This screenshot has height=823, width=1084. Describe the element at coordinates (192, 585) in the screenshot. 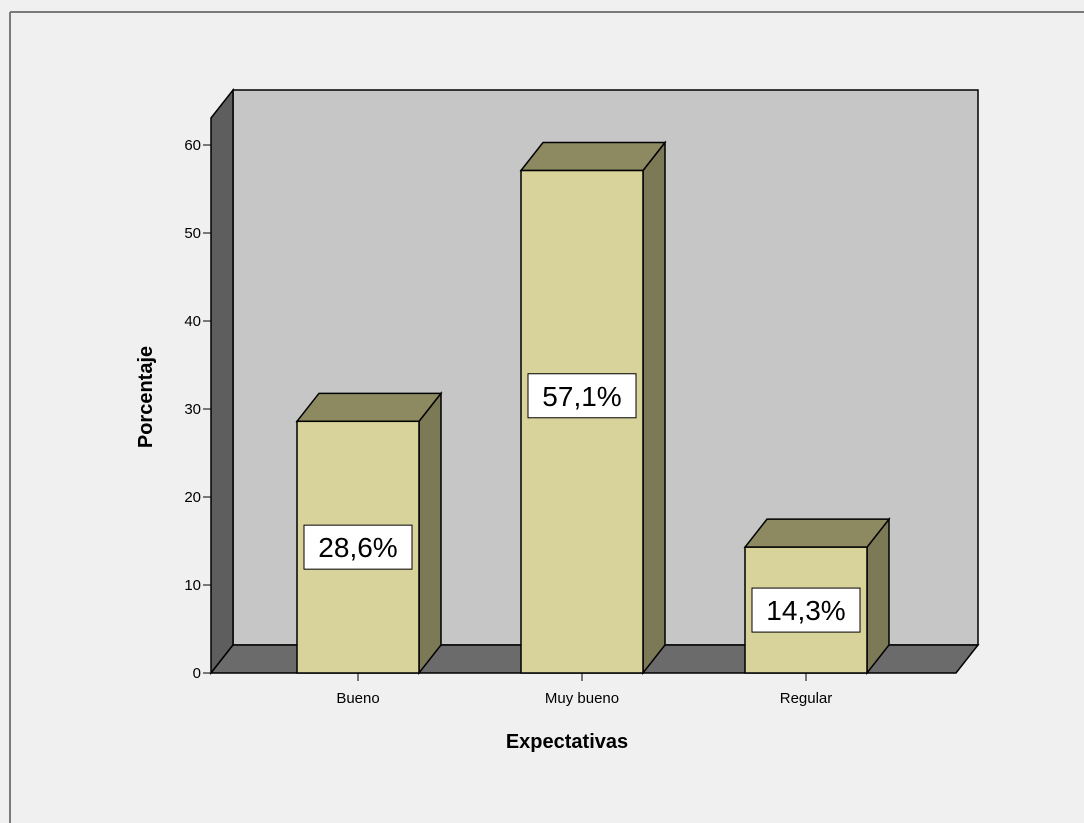

I see `y-tick-label: 10` at that location.